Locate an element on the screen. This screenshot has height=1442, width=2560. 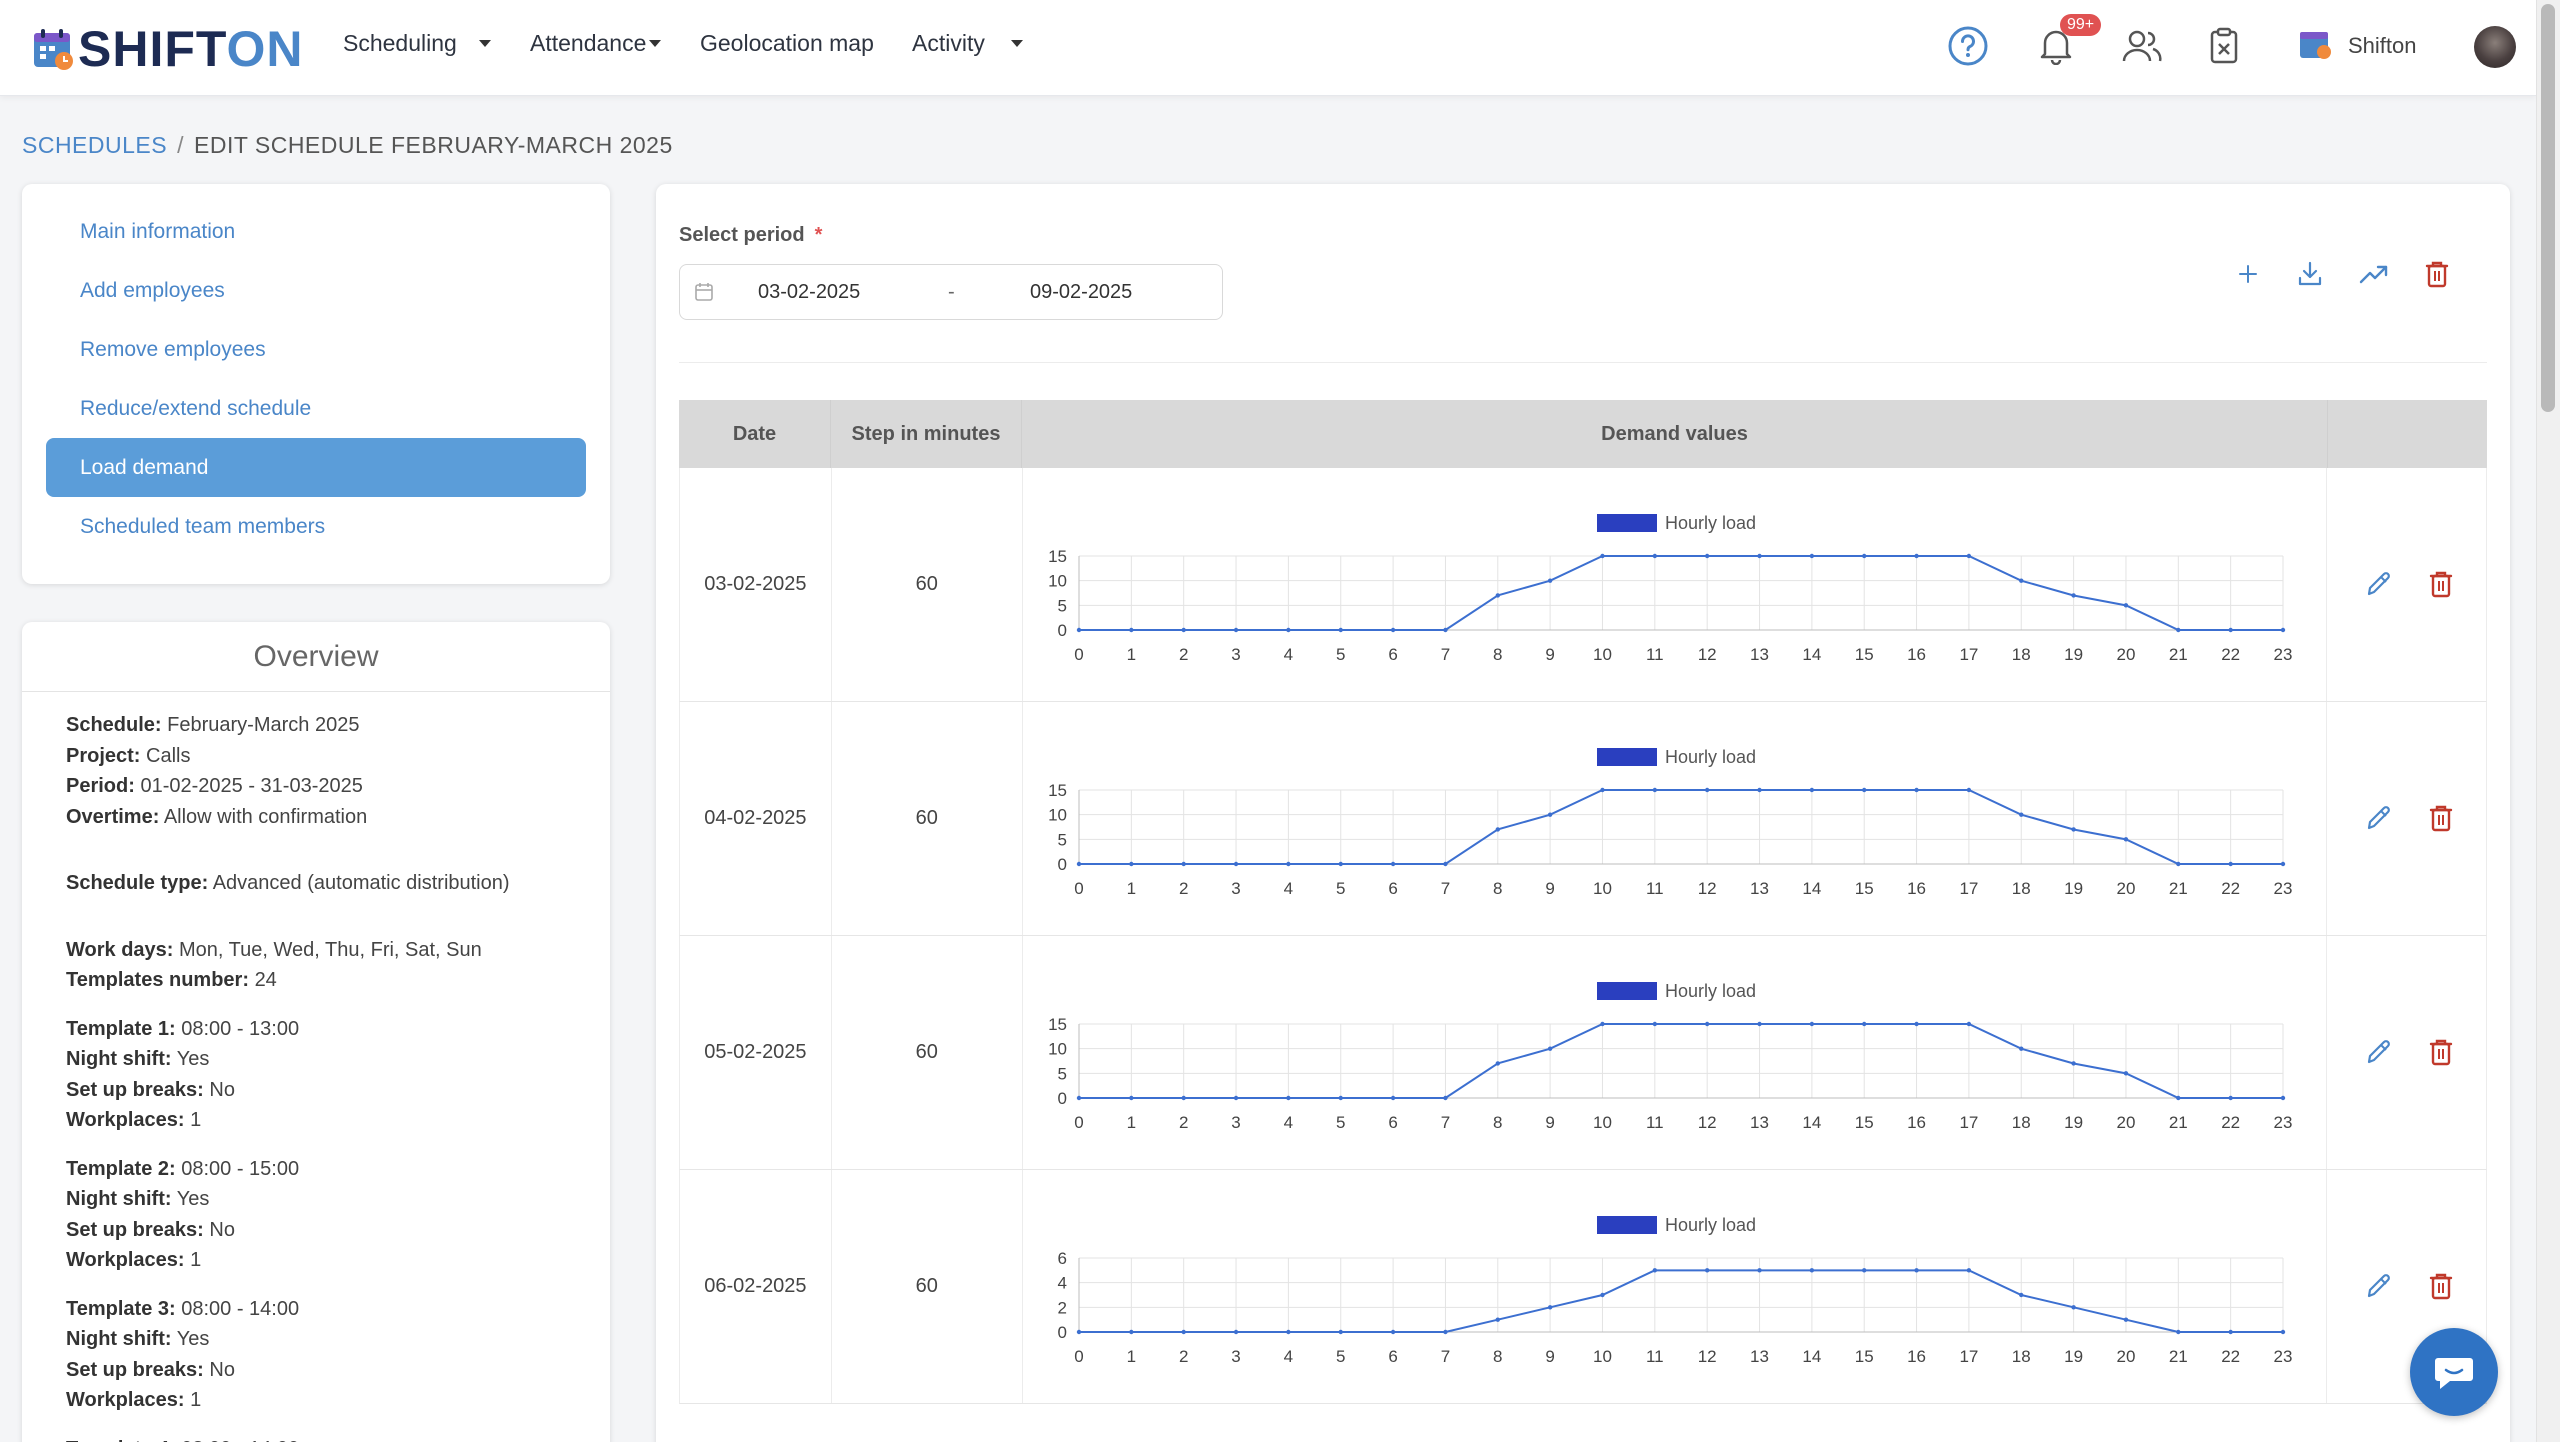
company-logo-icon is located at coordinates (2315, 45).